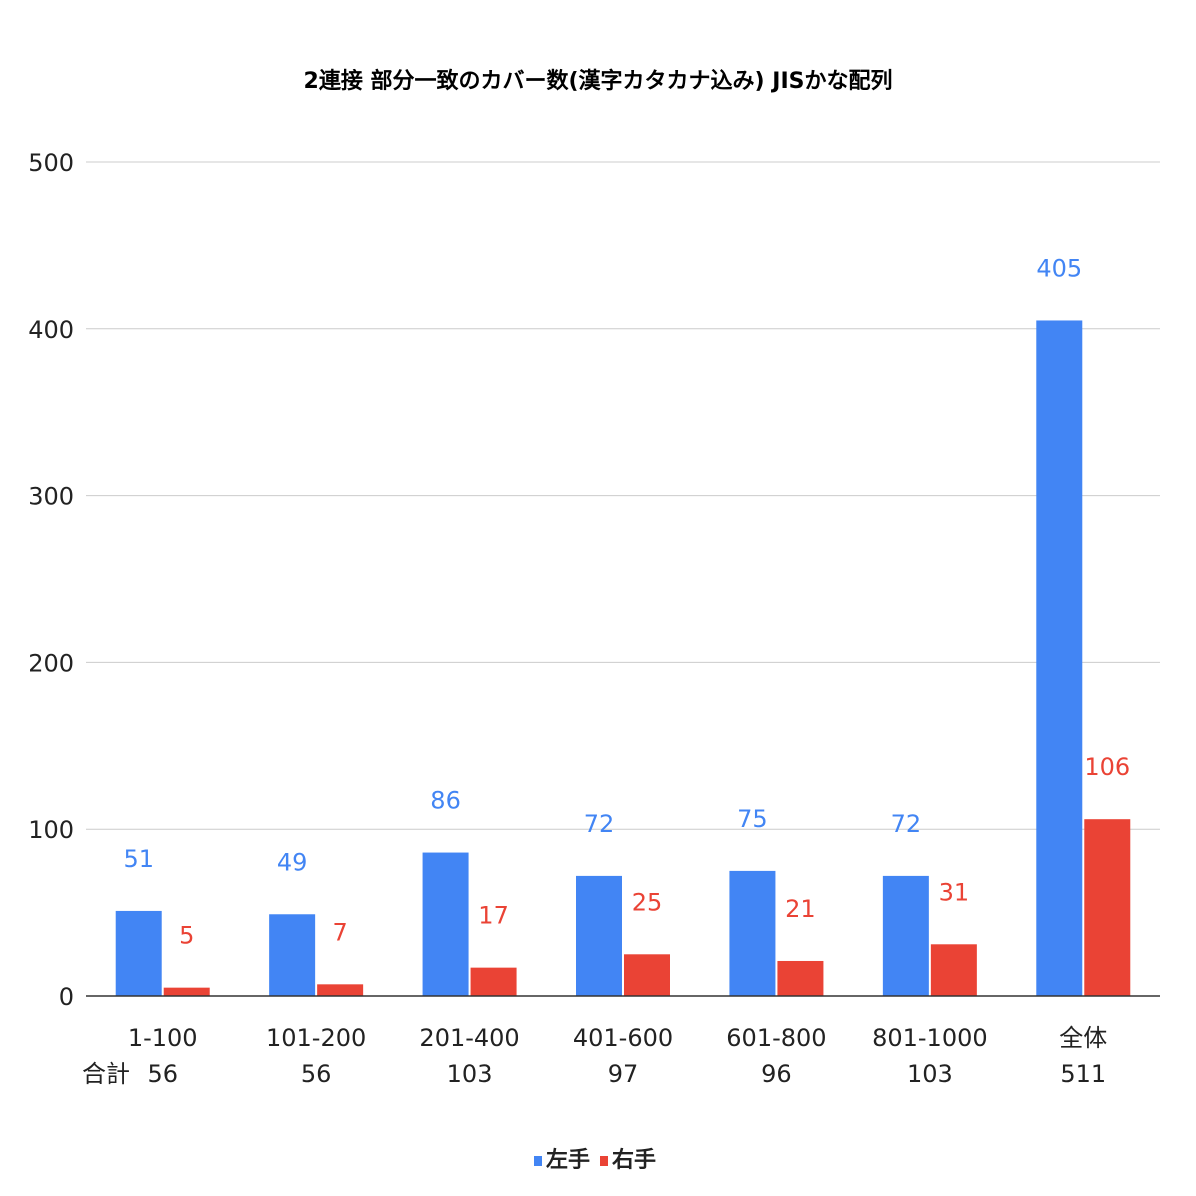 The width and height of the screenshot is (1196, 1196). I want to click on data-label: 17, so click(493, 916).